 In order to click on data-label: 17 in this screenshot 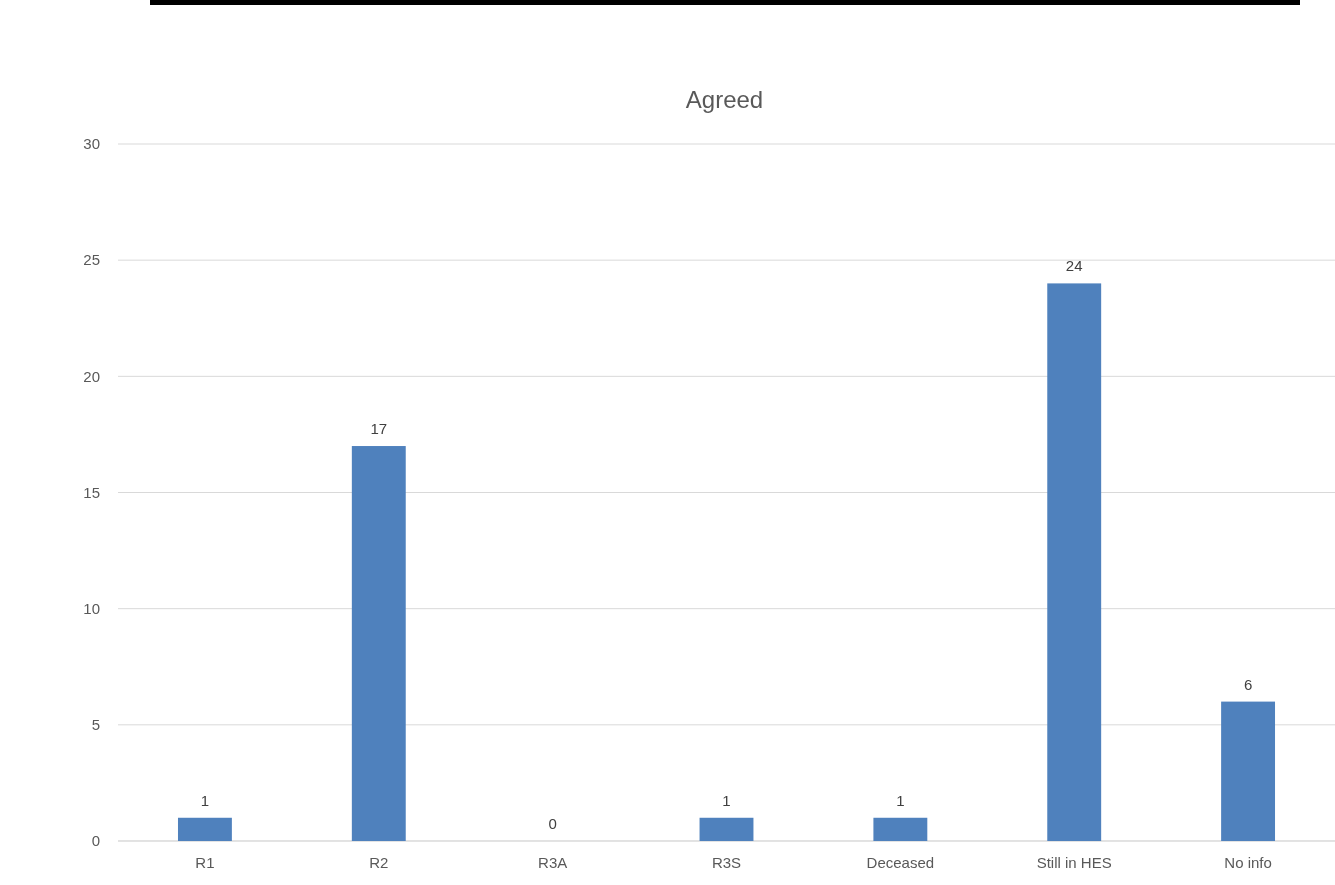, I will do `click(379, 429)`.